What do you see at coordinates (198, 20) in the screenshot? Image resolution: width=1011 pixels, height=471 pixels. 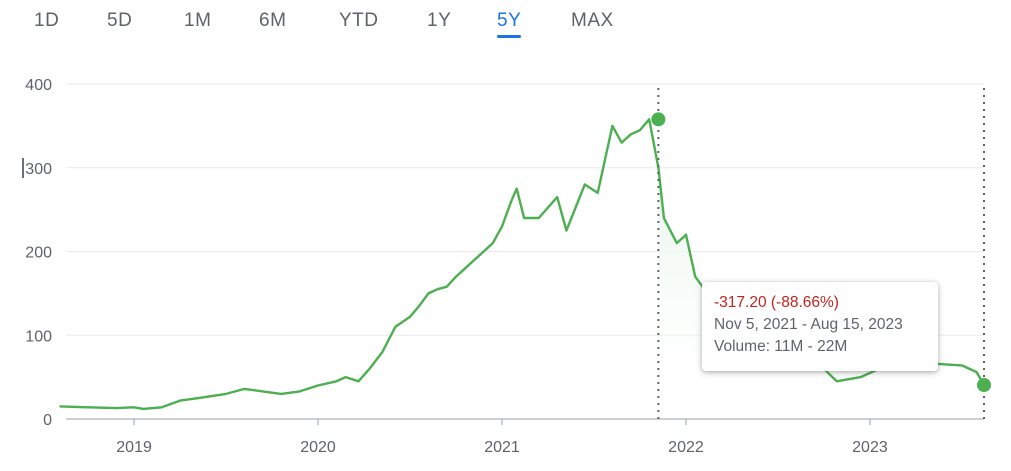 I see `tab-1m: 1M` at bounding box center [198, 20].